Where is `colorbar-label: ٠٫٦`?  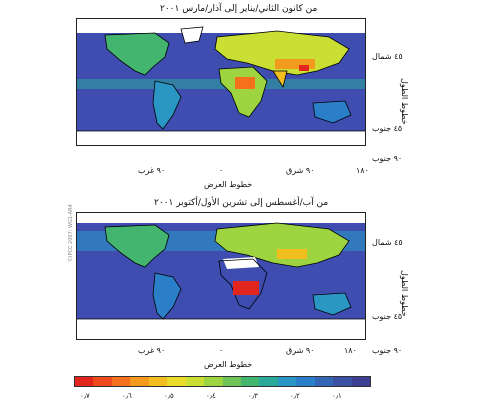 colorbar-label: ٠٫٦ is located at coordinates (127, 396).